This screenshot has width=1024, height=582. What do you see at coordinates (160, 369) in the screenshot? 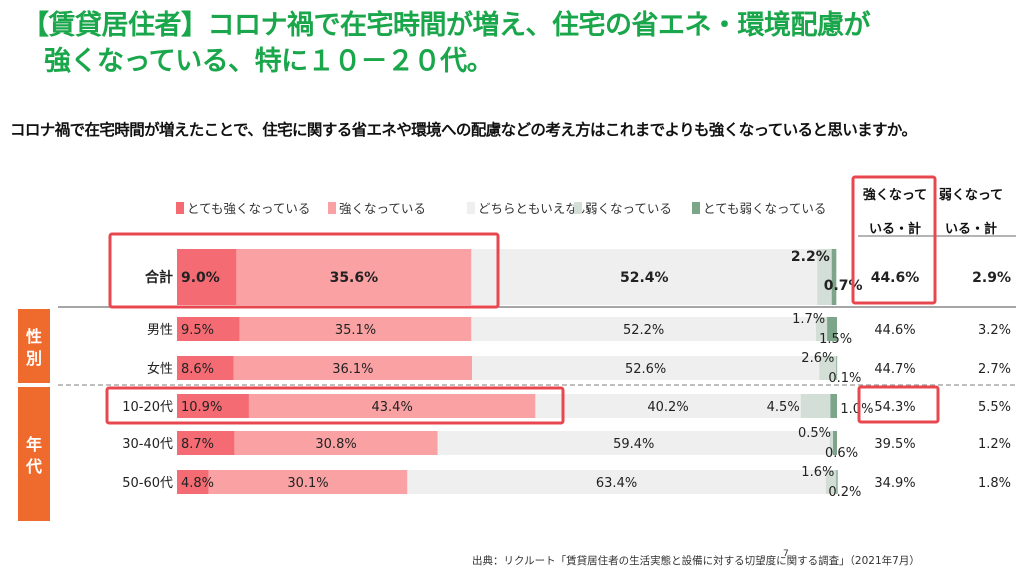
I see `category-label: 女性` at bounding box center [160, 369].